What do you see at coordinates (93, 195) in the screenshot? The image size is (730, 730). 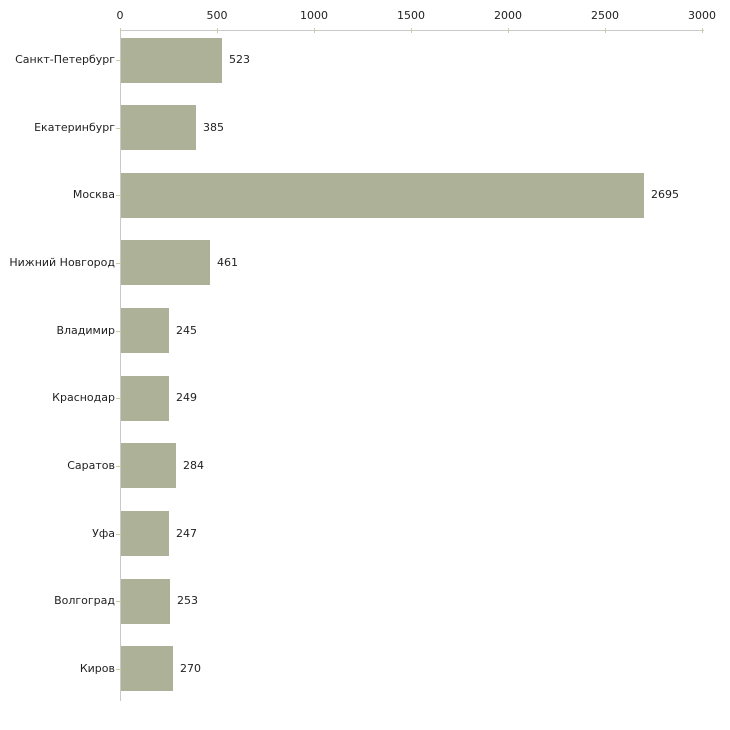 I see `category-label: Москва` at bounding box center [93, 195].